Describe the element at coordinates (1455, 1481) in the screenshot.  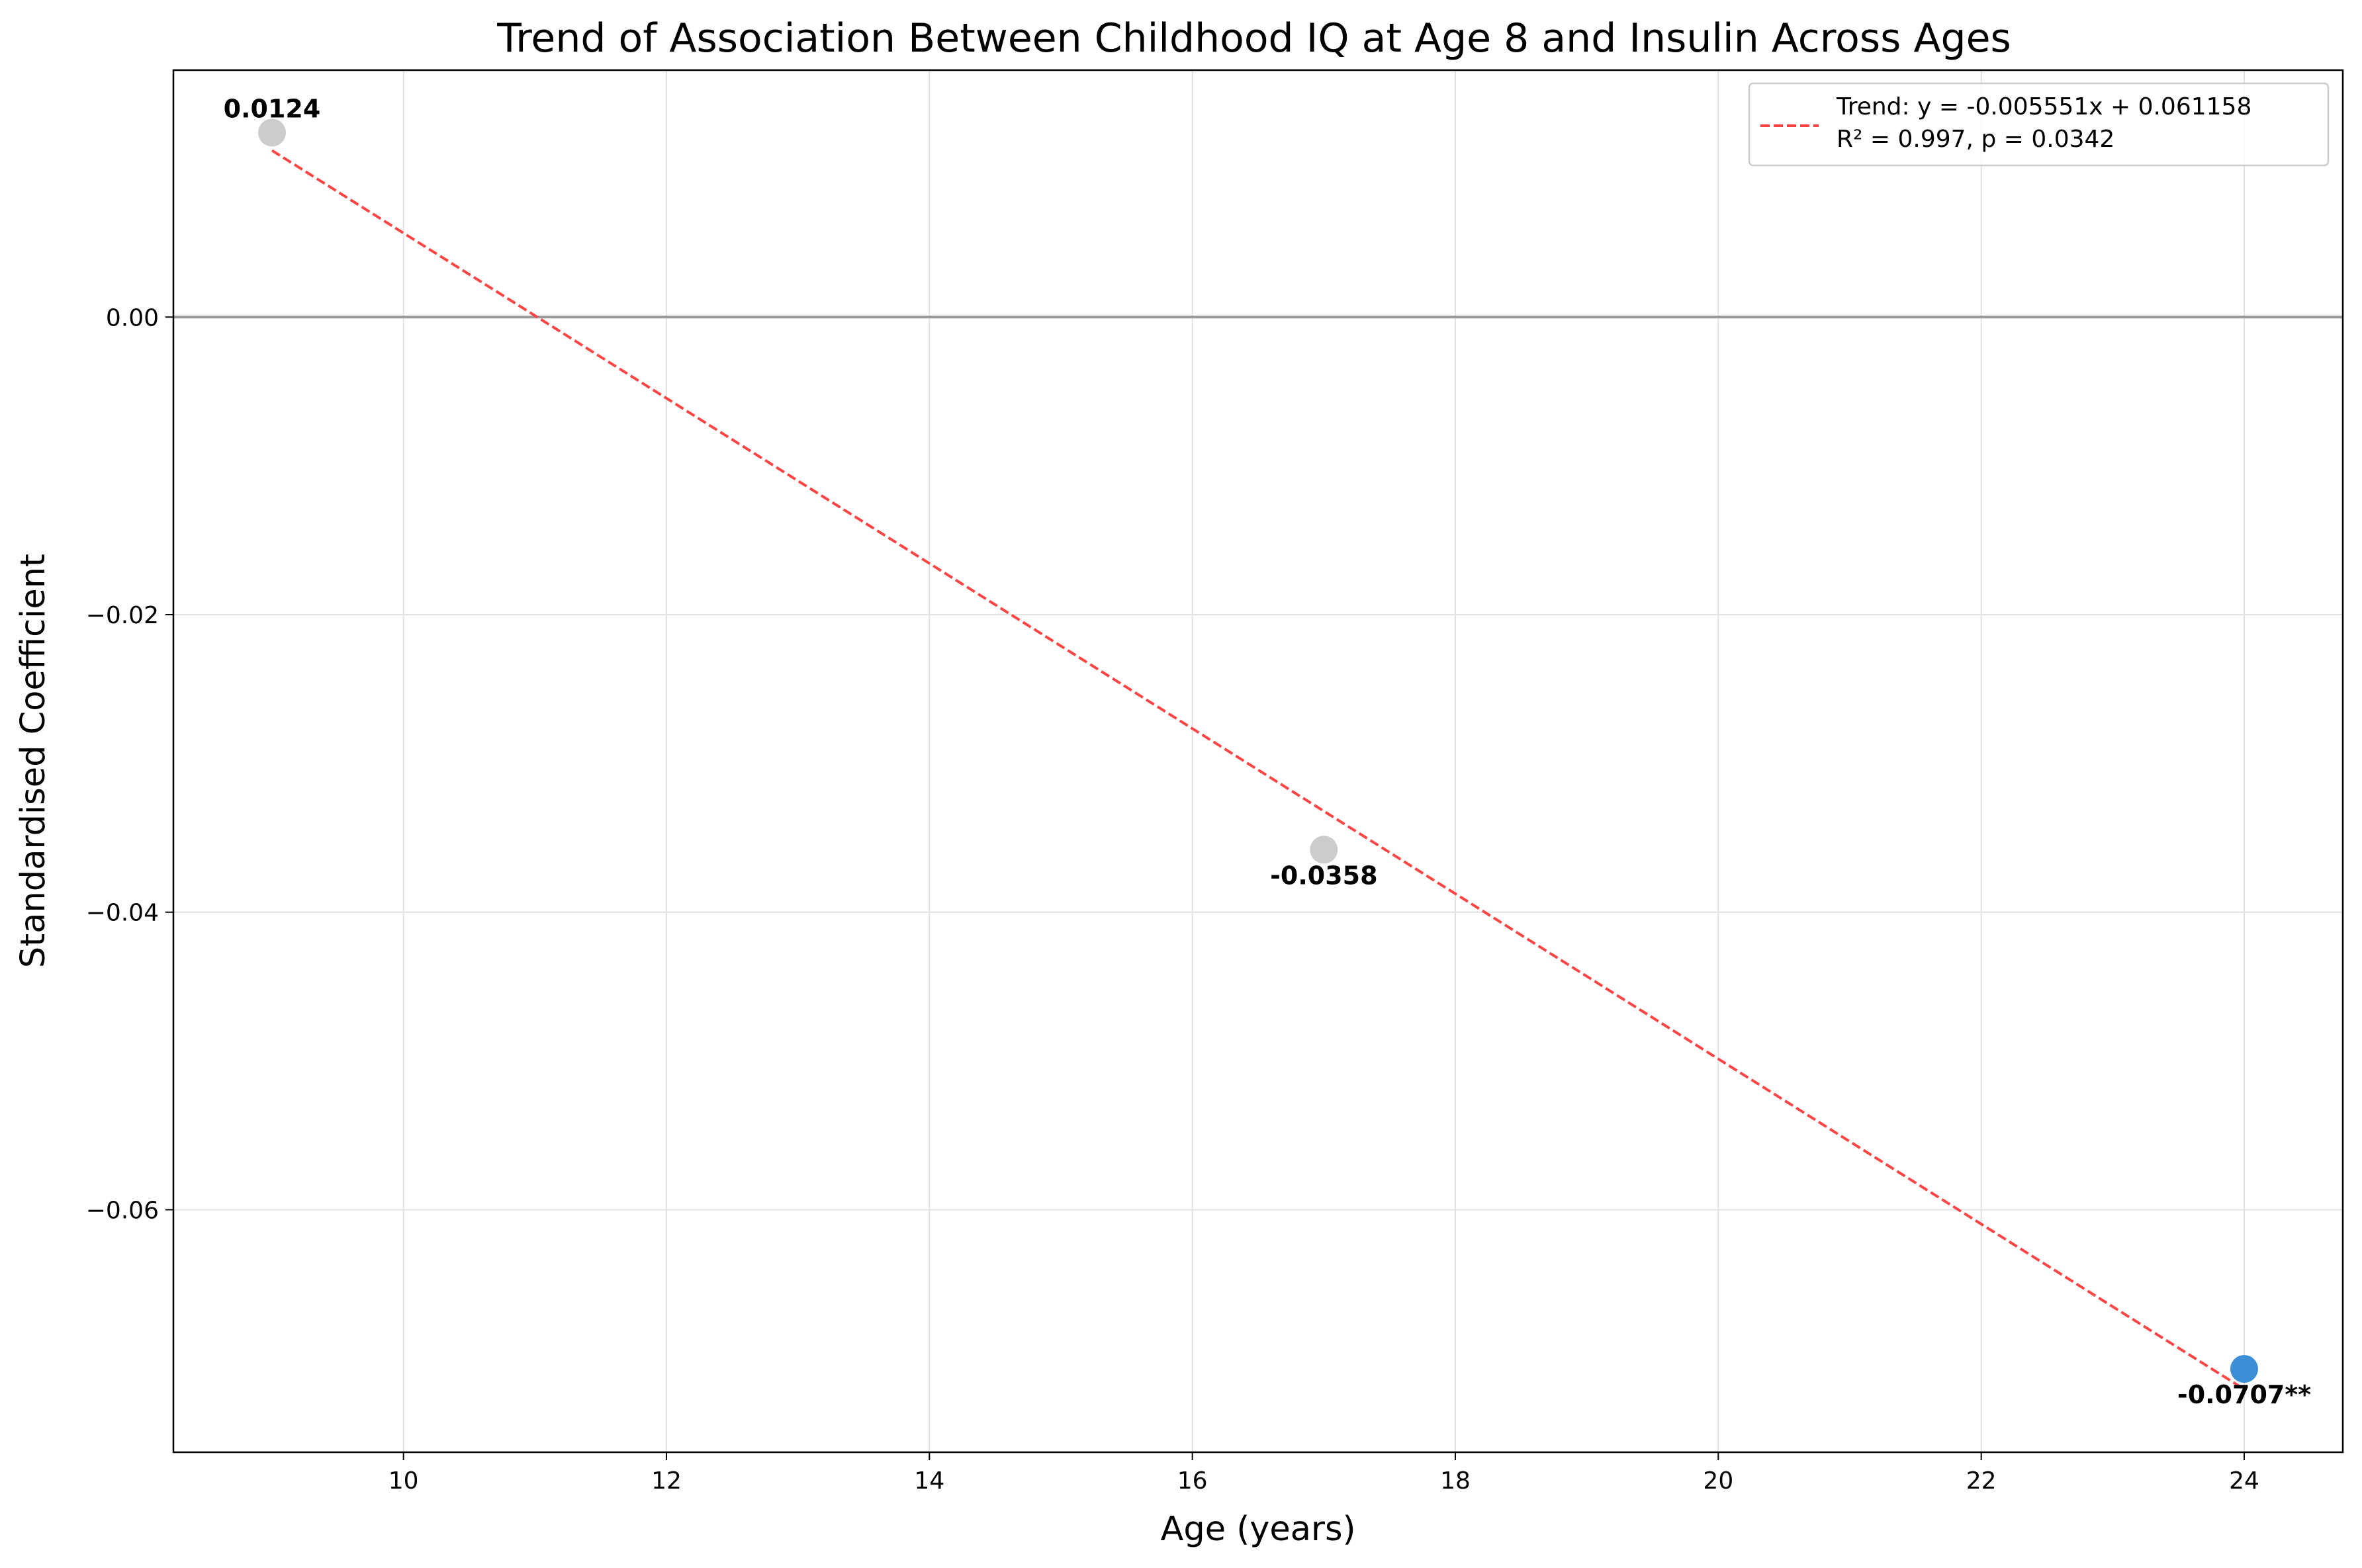
I see `x-tick-label: 18` at that location.